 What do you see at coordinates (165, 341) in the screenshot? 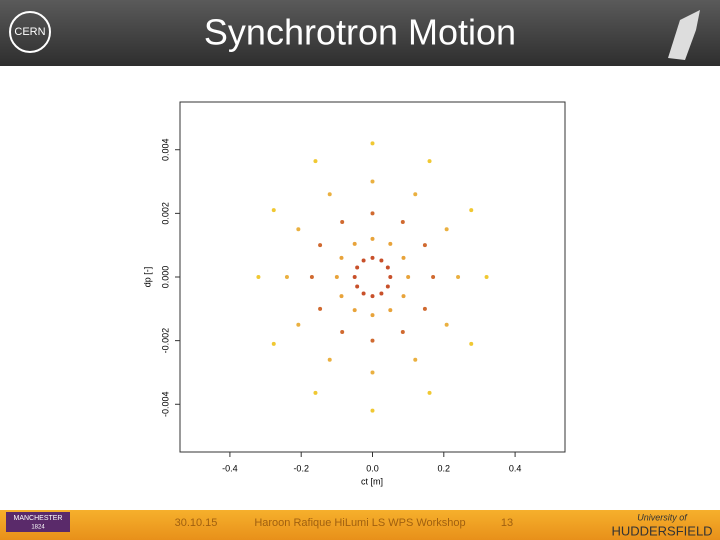
I see `y-tick-label: -0.002` at bounding box center [165, 341].